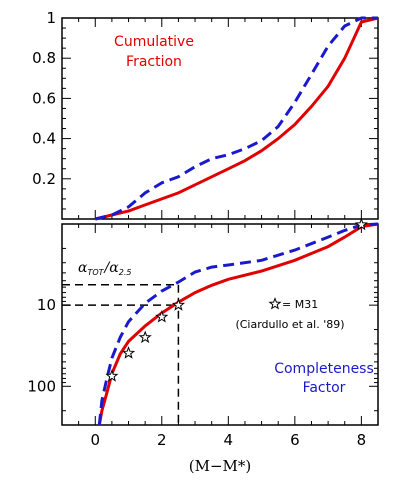  I want to click on bottom-x-tick-label: 4, so click(229, 440).